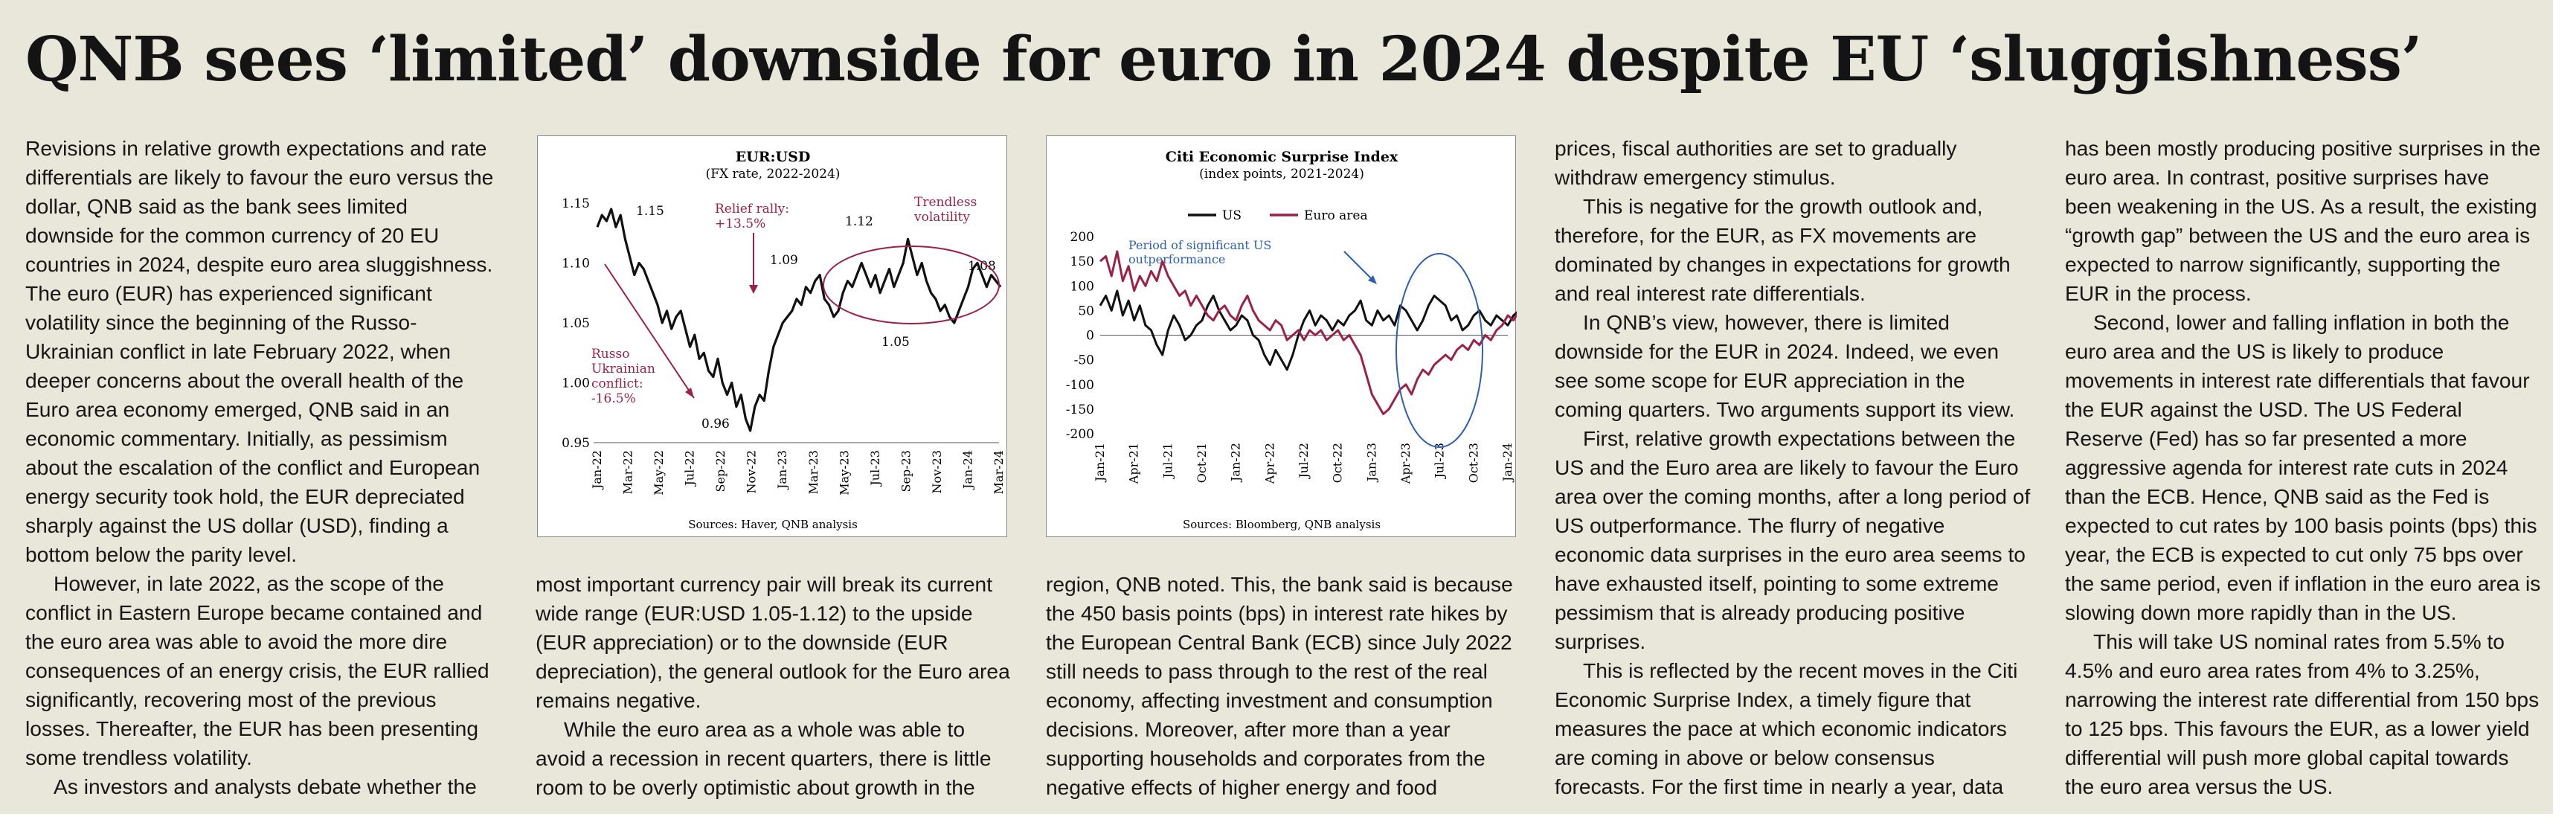 The width and height of the screenshot is (2576, 834). I want to click on conflict-arrow, so click(649, 331).